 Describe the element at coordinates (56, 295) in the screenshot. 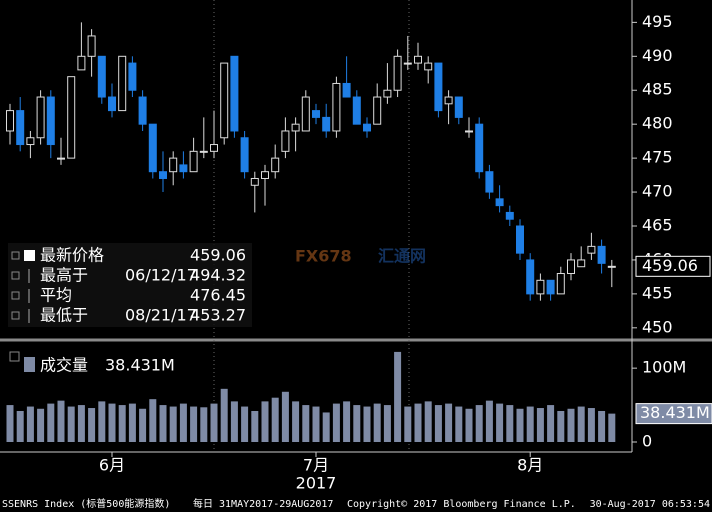

I see `legend-label: 平均` at that location.